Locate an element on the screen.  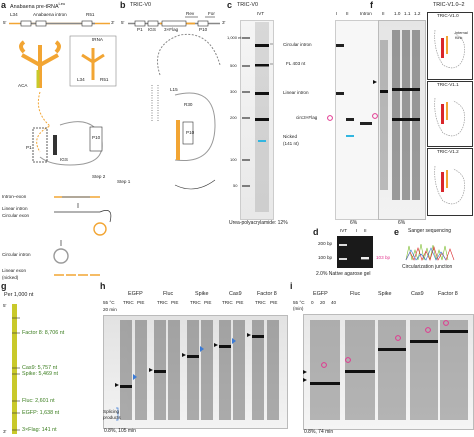
c-band-fl: FL 403 nt is located at coordinates (296, 63).